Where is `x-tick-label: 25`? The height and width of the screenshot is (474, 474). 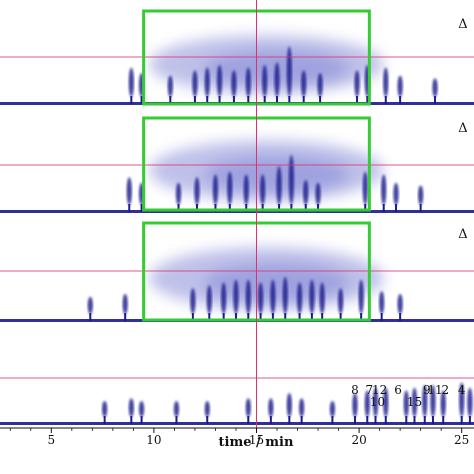 x-tick-label: 25 is located at coordinates (461, 440).